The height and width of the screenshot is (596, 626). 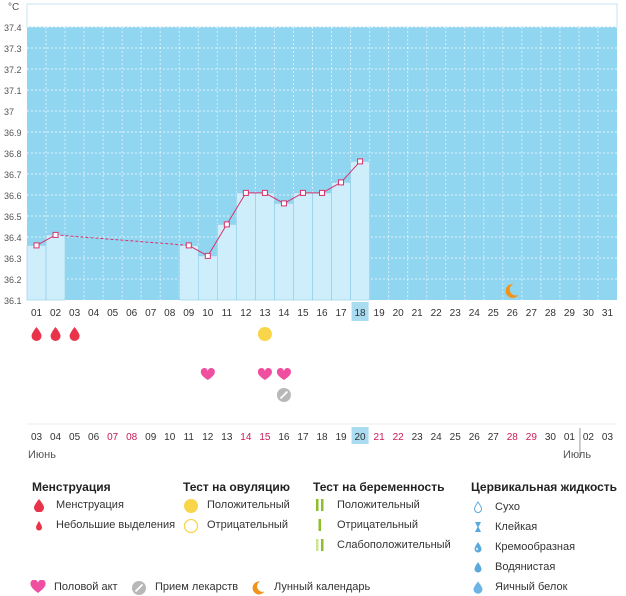 I want to click on legend-label: Лунный календарь, so click(x=322, y=587).